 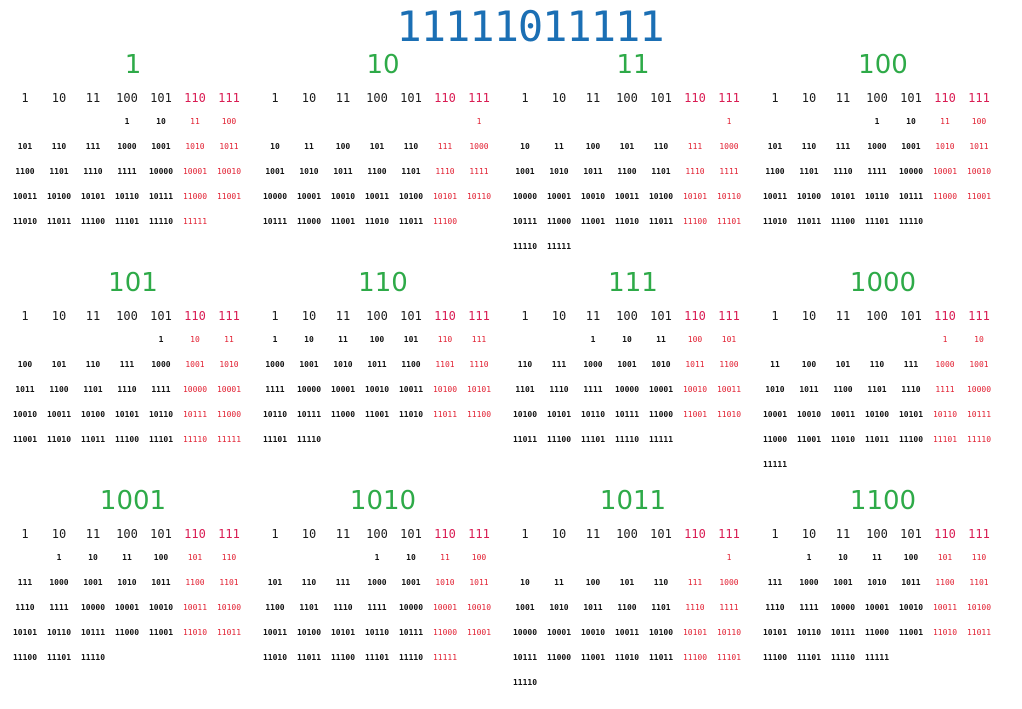 What do you see at coordinates (383, 501) in the screenshot?
I see `panel-title: 1010` at bounding box center [383, 501].